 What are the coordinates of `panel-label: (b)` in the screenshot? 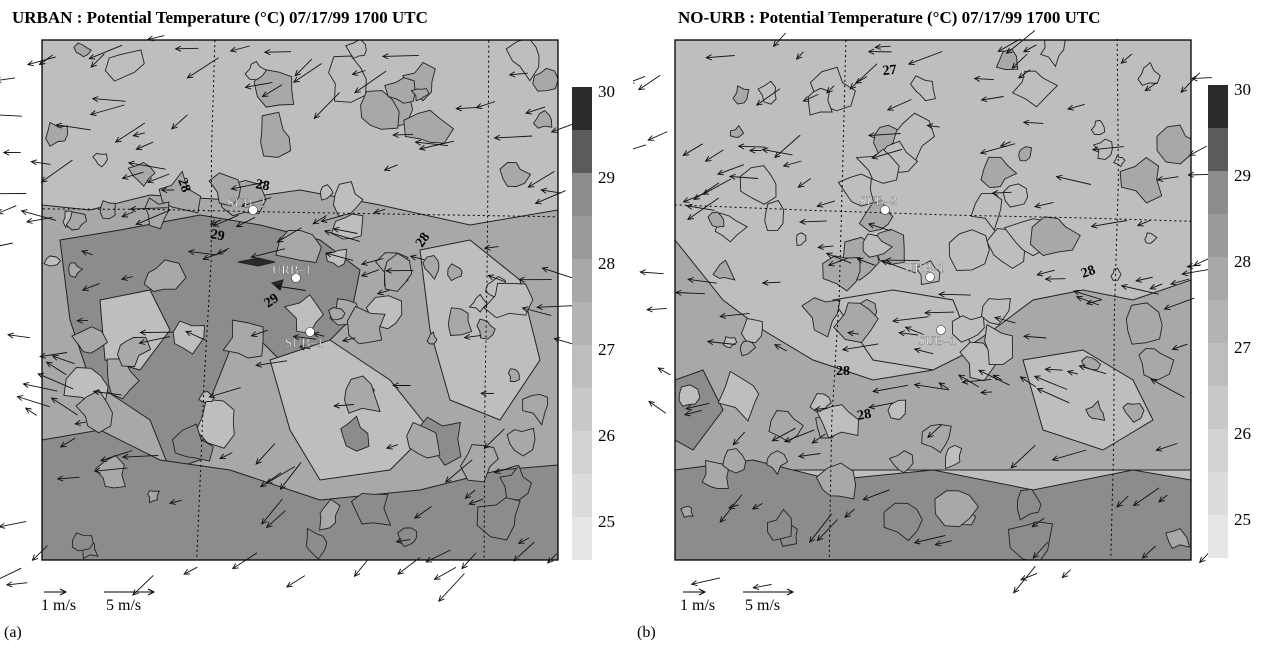 It's located at (646, 632).